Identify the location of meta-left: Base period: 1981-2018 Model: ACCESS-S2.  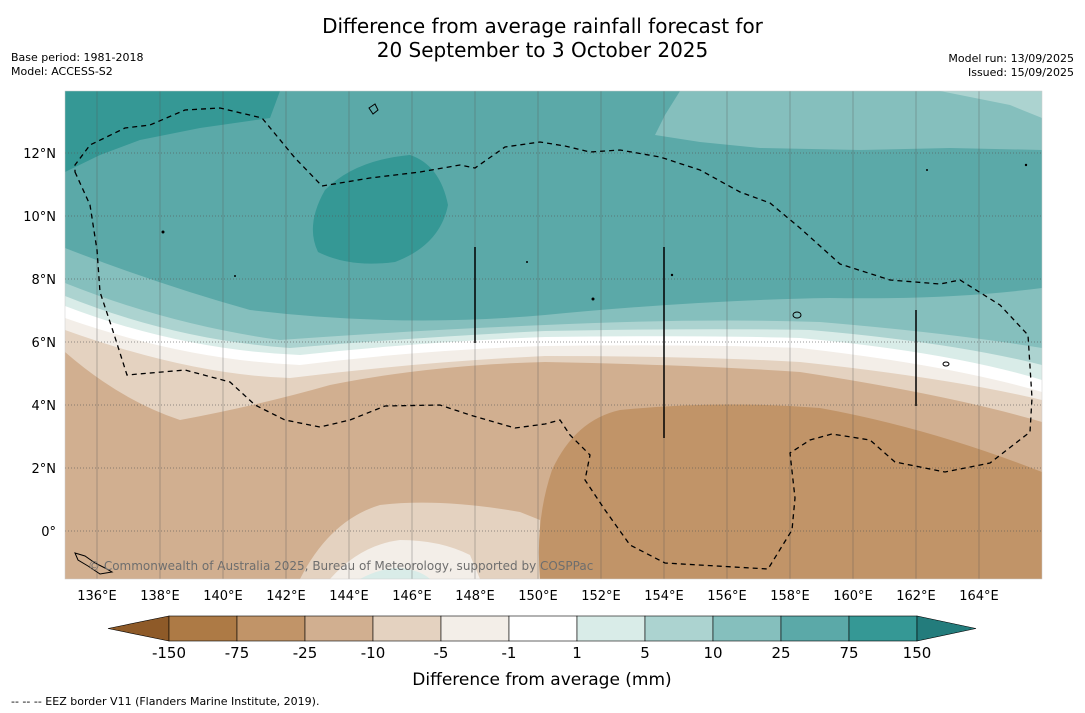
(77, 65).